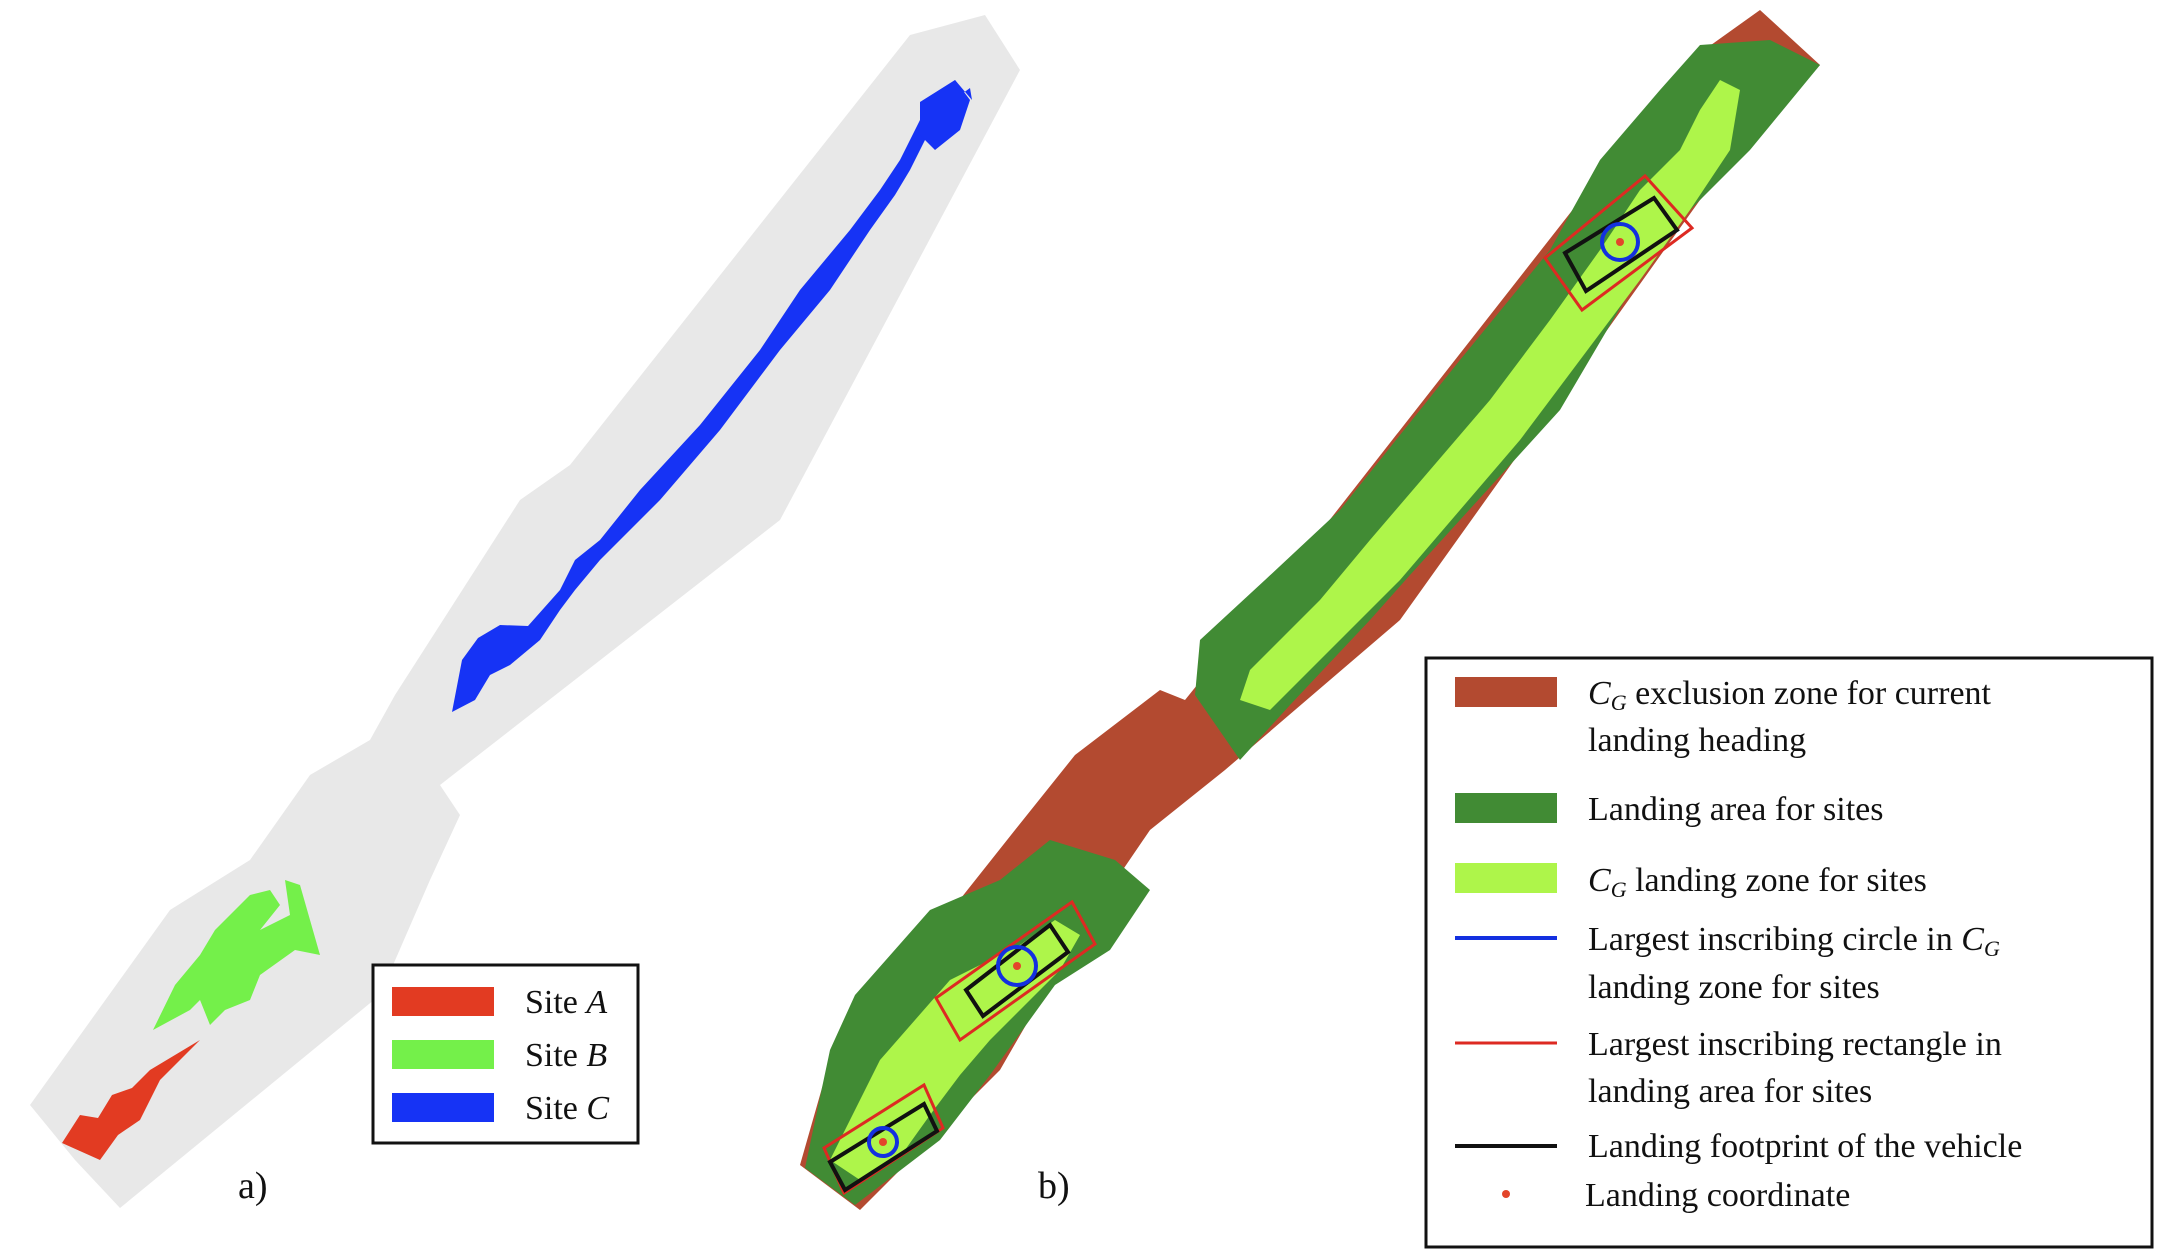 This screenshot has width=2157, height=1253. I want to click on legend-b-swatch-coordinate, so click(1506, 1194).